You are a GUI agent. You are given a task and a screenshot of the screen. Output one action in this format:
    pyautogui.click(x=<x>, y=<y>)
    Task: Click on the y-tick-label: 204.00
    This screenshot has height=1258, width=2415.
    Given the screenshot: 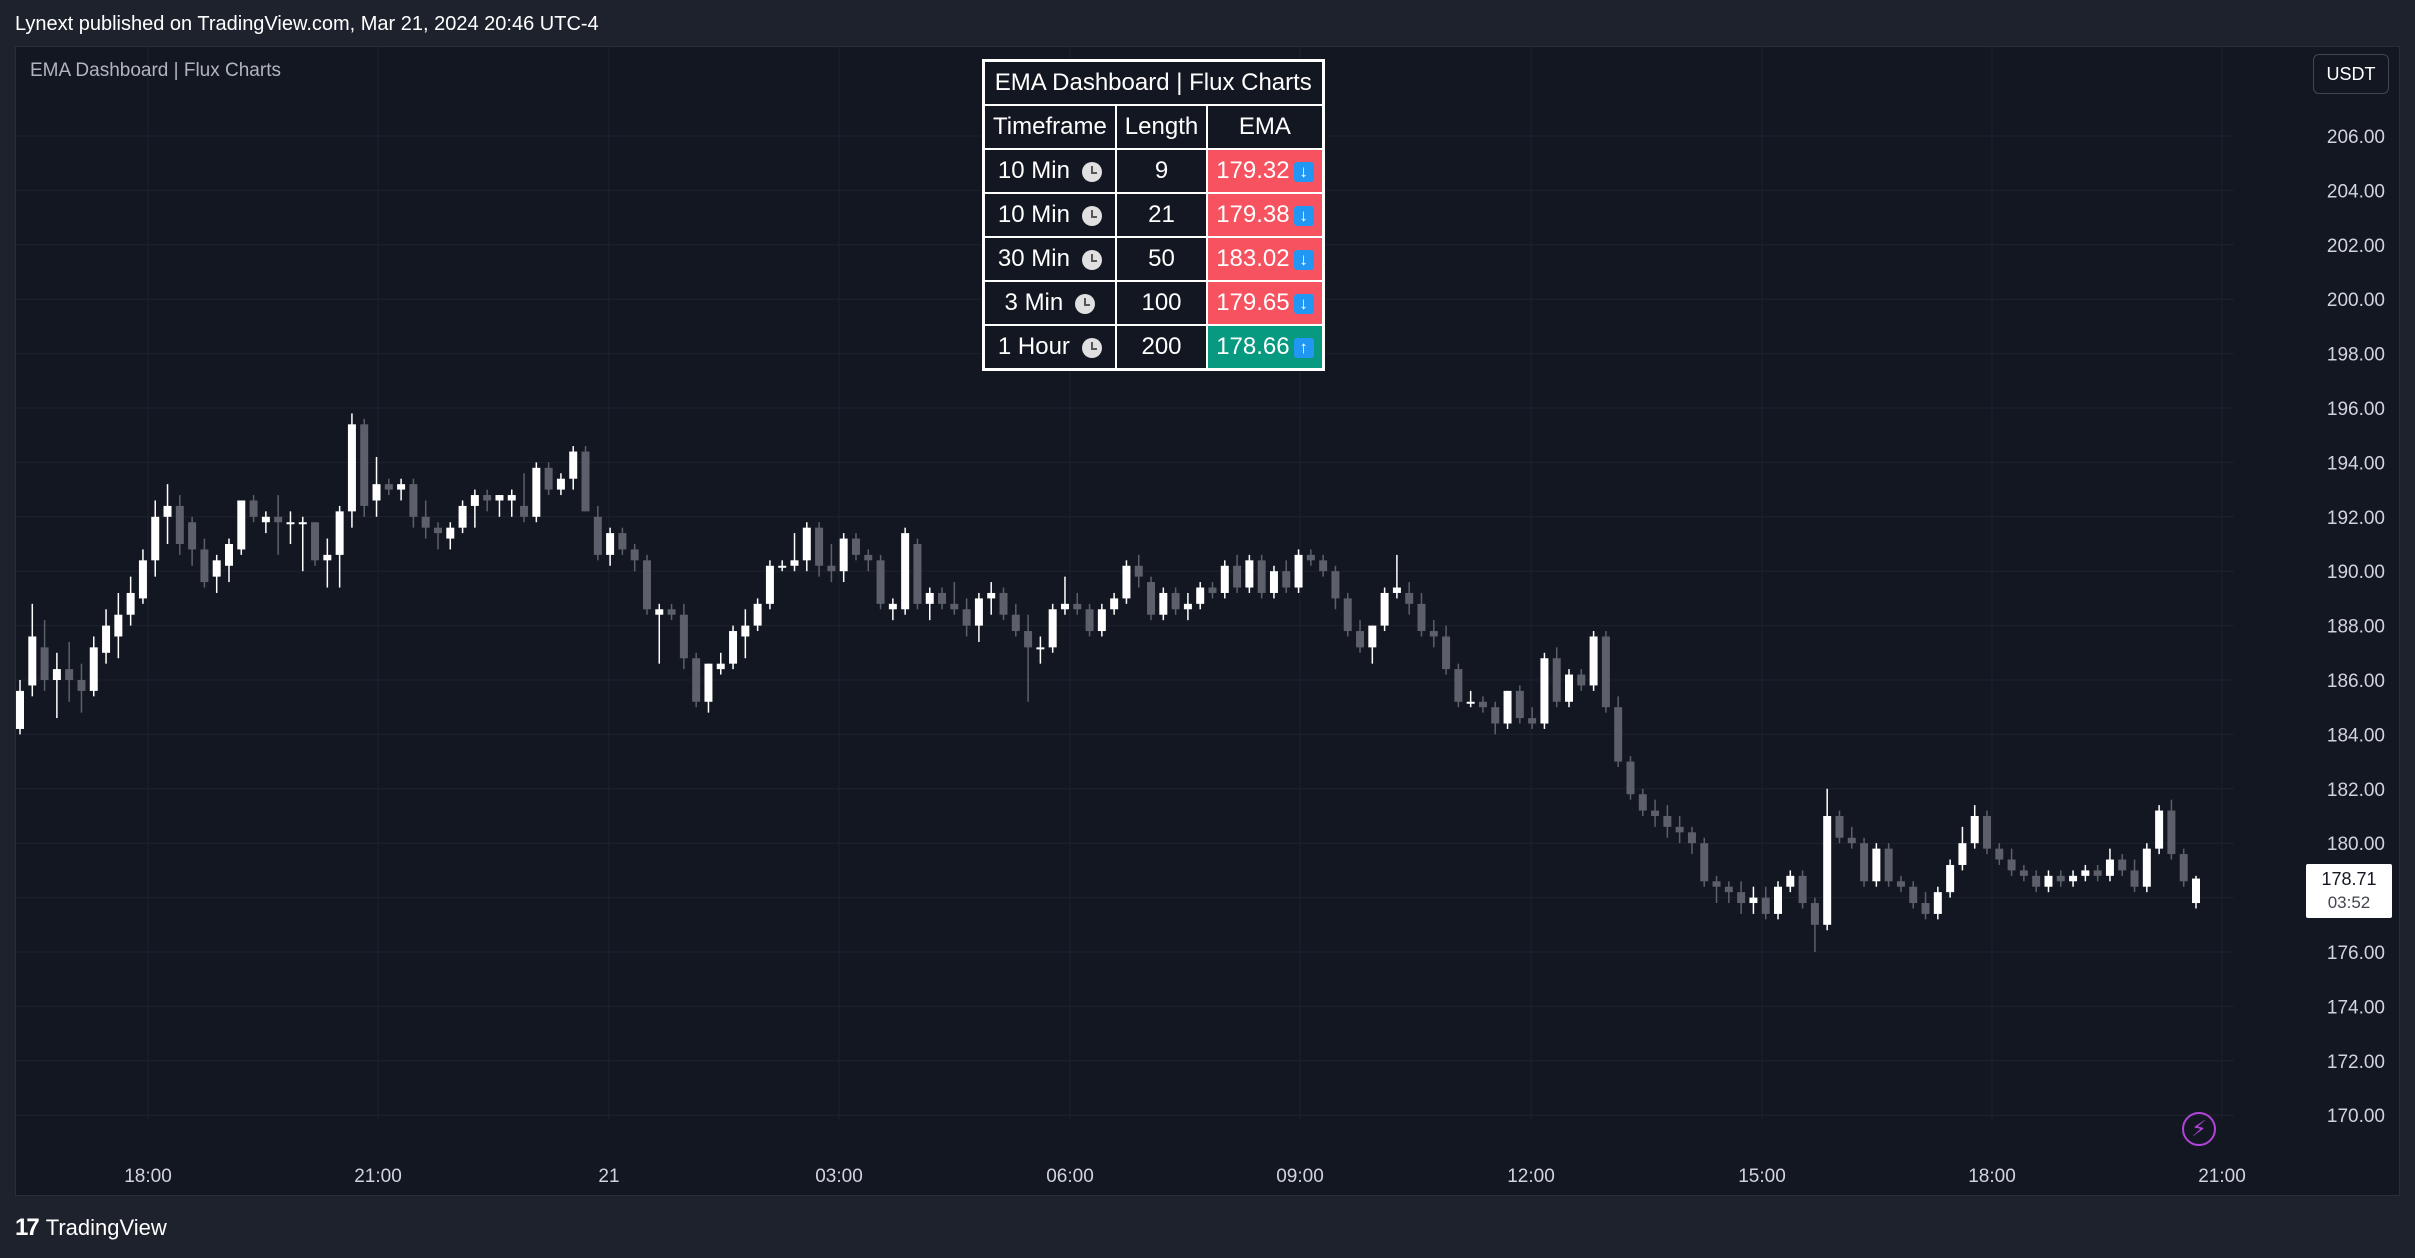 What is the action you would take?
    pyautogui.click(x=2356, y=191)
    